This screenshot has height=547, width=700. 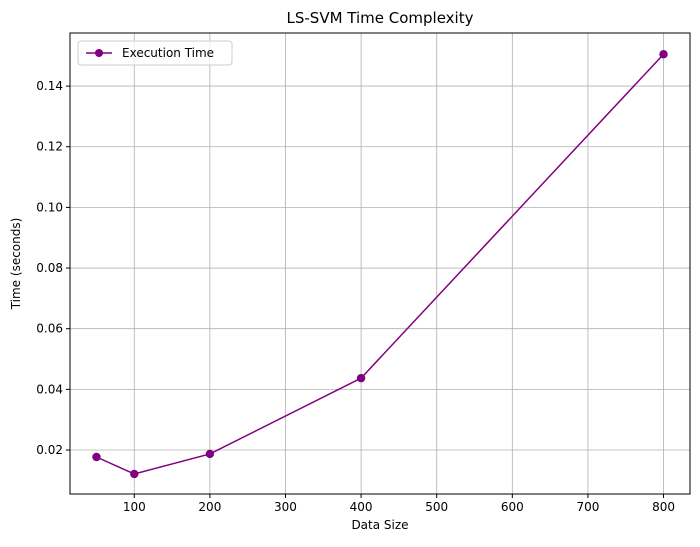 What do you see at coordinates (380, 18) in the screenshot?
I see `chart-title: LS-SVM Time Complexity` at bounding box center [380, 18].